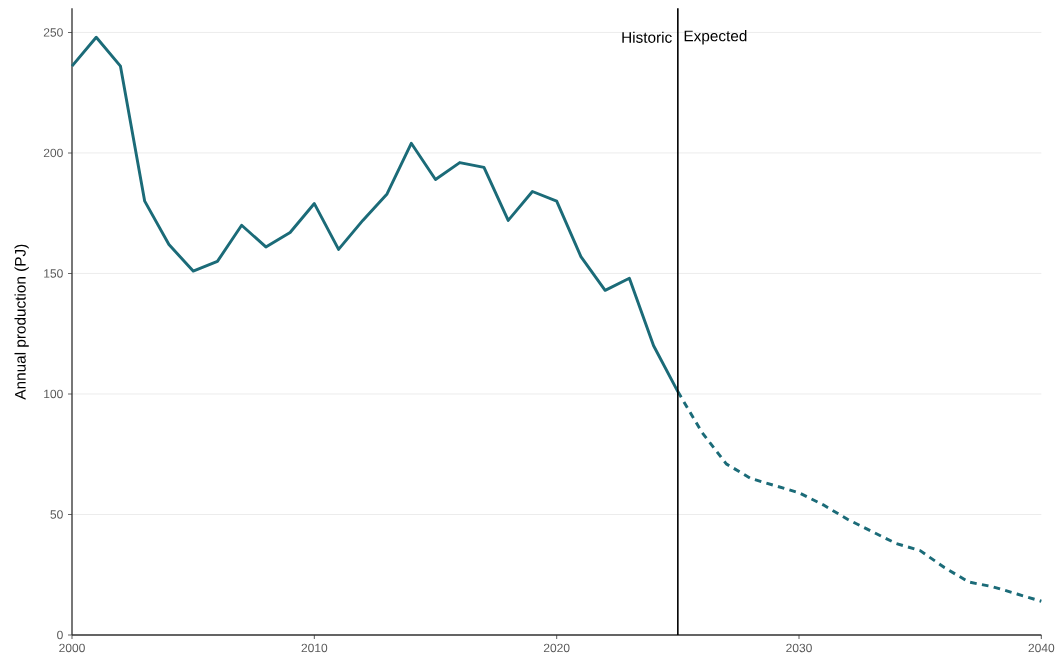  Describe the element at coordinates (647, 37) in the screenshot. I see `annotation: Historic` at that location.